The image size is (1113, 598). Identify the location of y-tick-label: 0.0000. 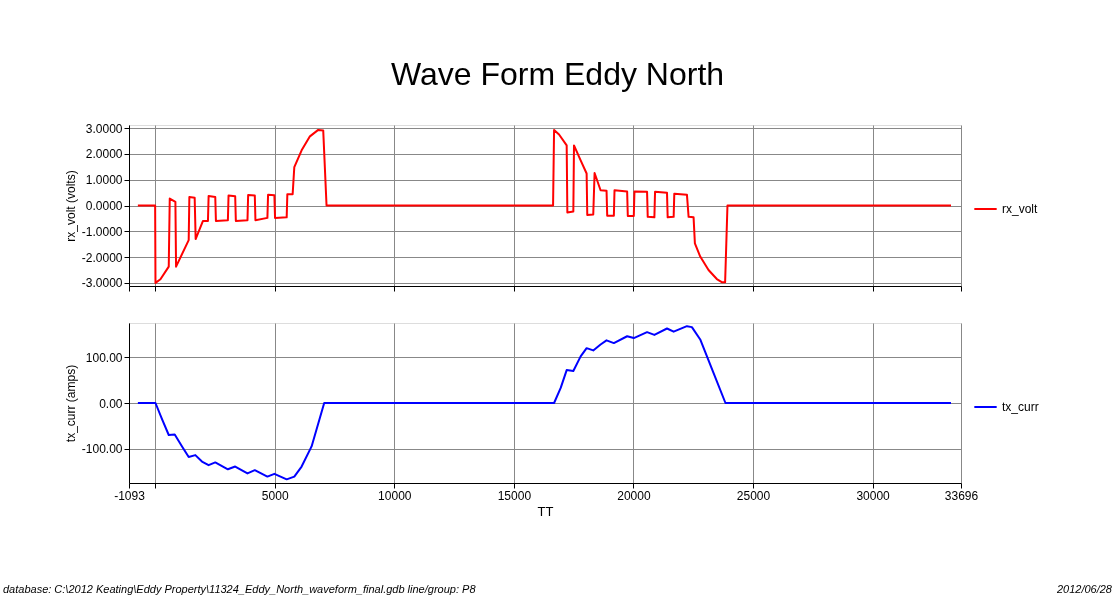
(104, 206).